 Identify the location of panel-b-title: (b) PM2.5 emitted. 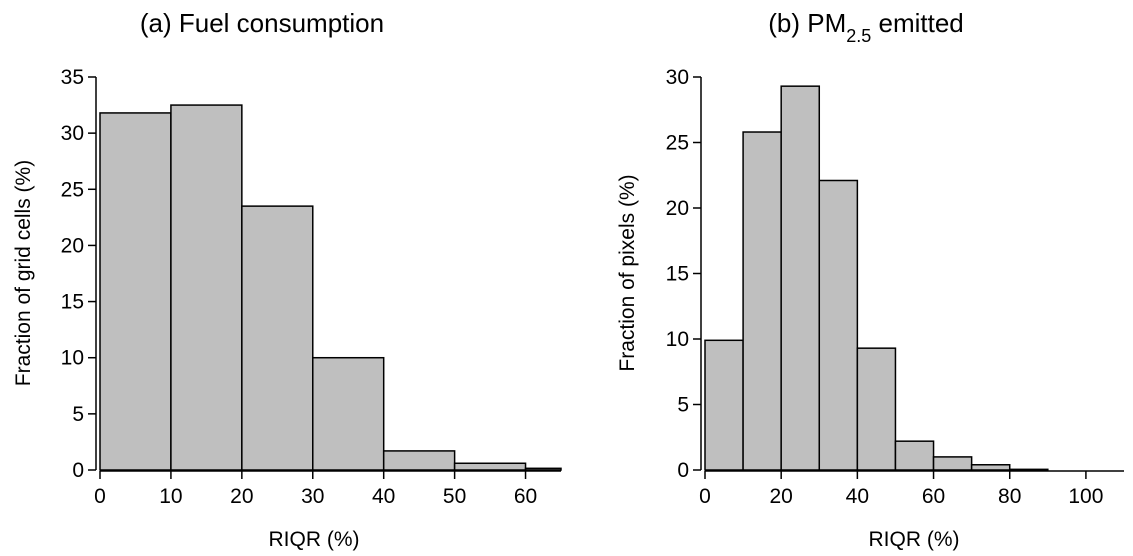
(866, 27).